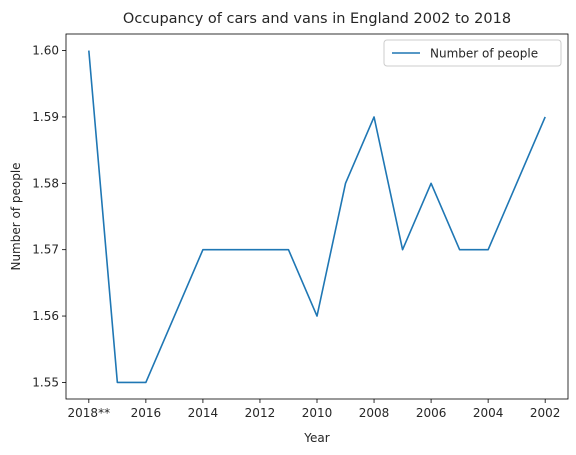  I want to click on x-tick-label: 2012, so click(260, 413).